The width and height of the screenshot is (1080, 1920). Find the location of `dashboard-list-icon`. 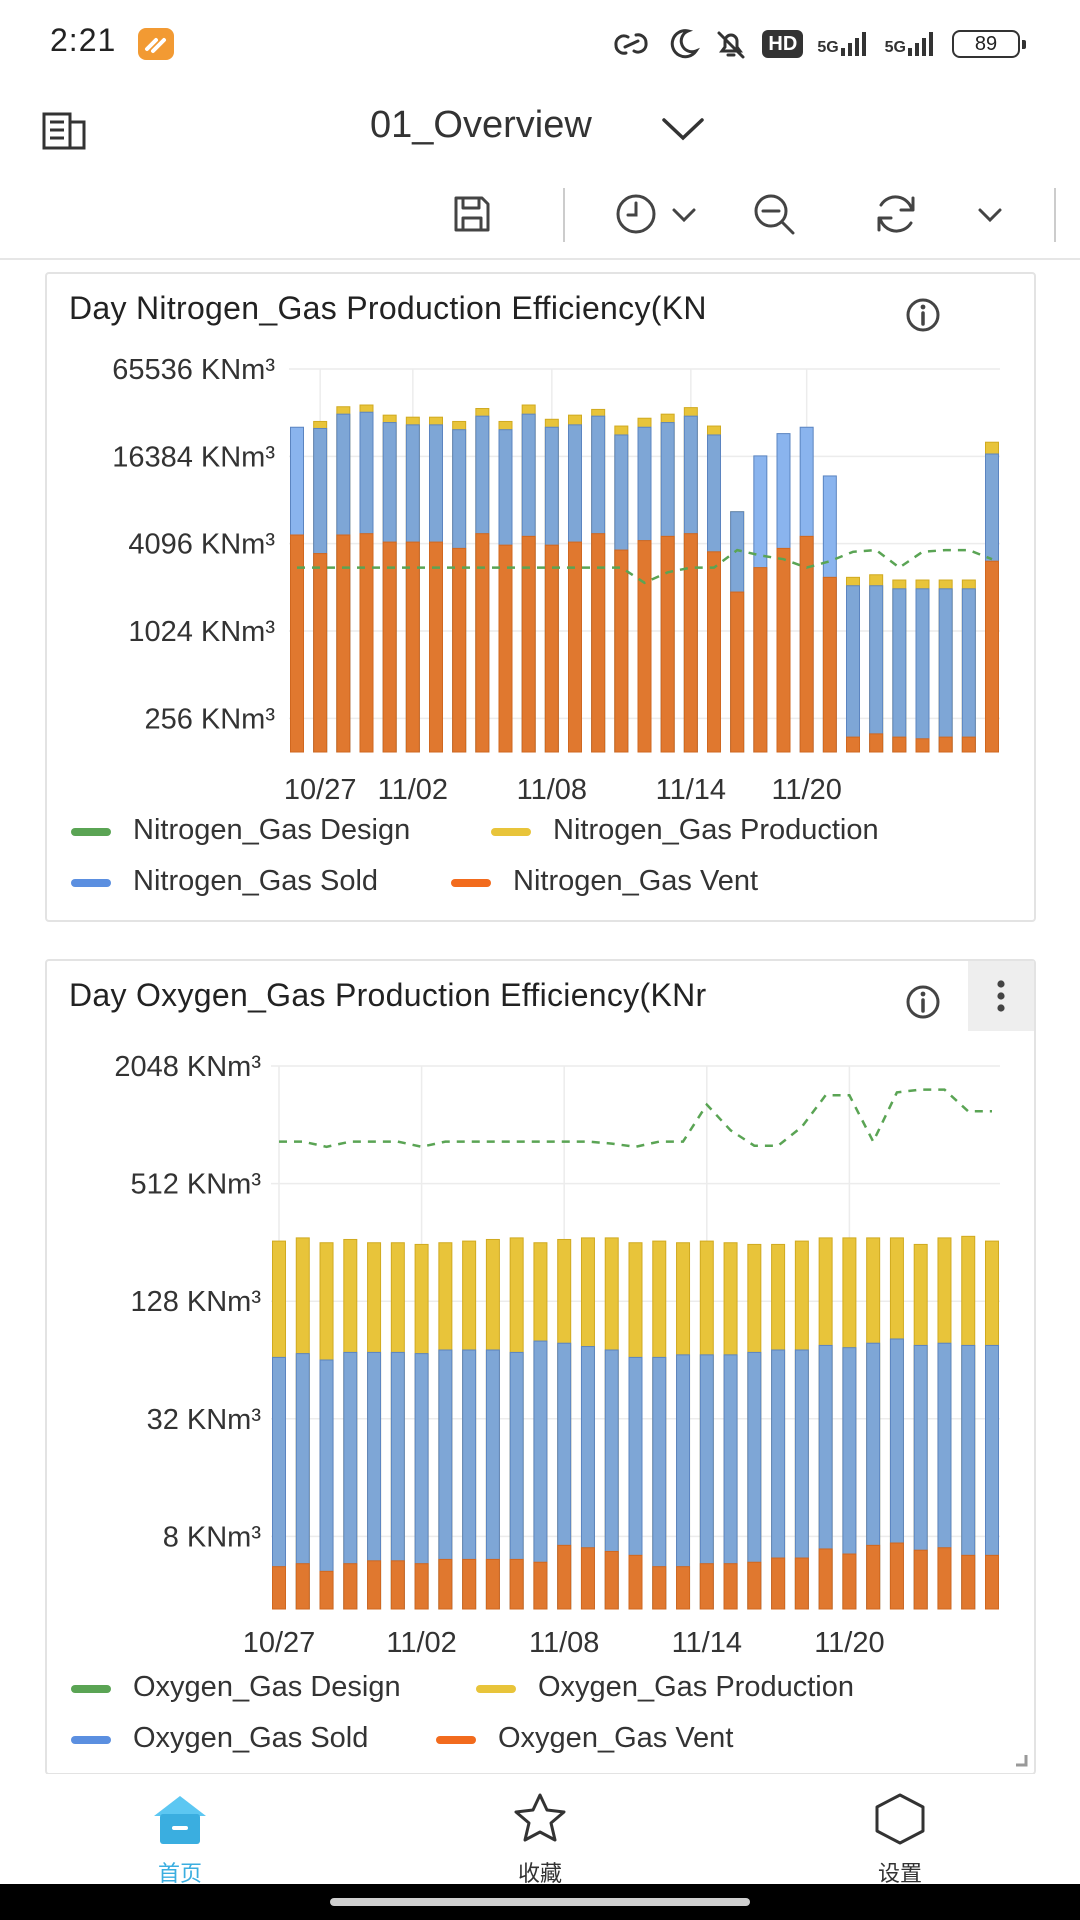

dashboard-list-icon is located at coordinates (65, 131).